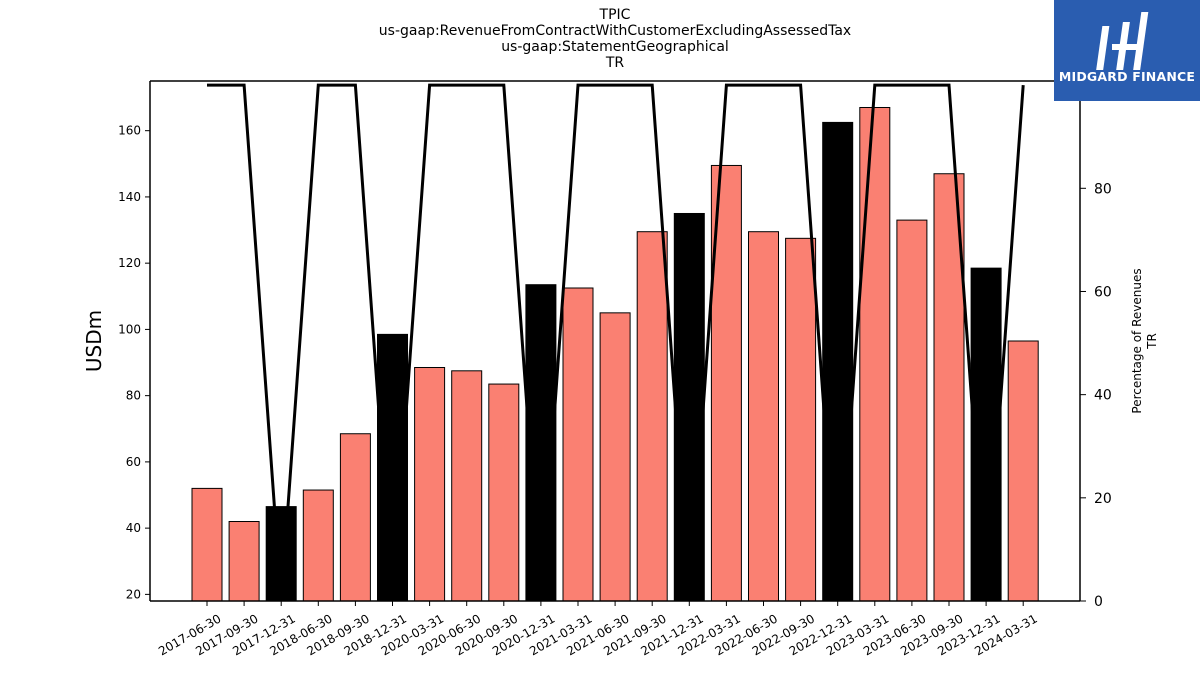 The width and height of the screenshot is (1200, 675). Describe the element at coordinates (615, 63) in the screenshot. I see `chart-title-member: TR` at that location.